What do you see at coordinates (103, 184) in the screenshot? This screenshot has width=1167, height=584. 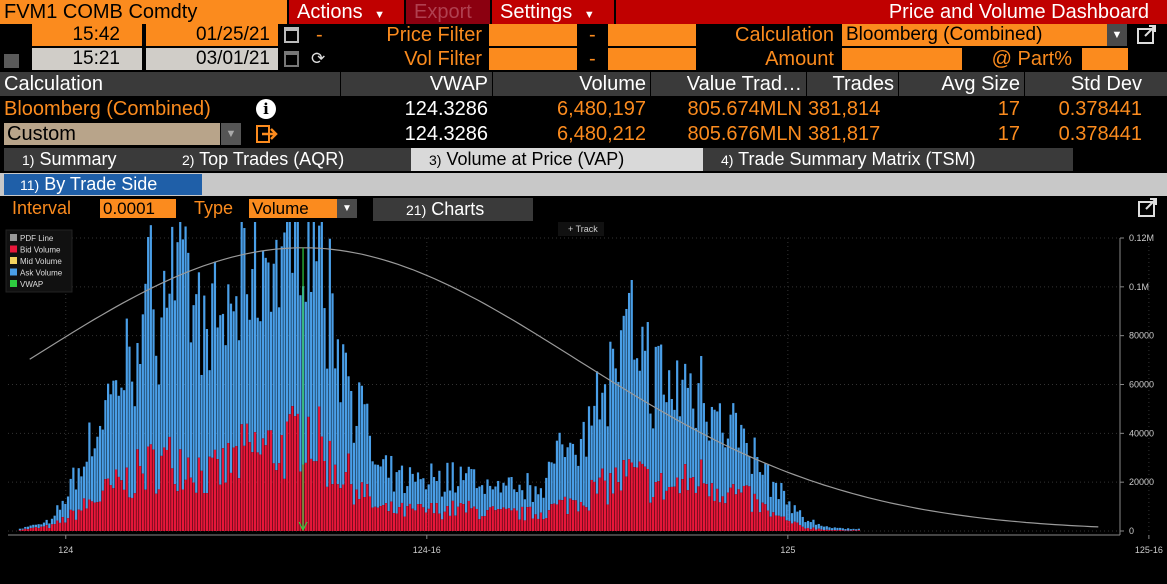 I see `subtab-by-trade-side: 11) By Trade Side` at bounding box center [103, 184].